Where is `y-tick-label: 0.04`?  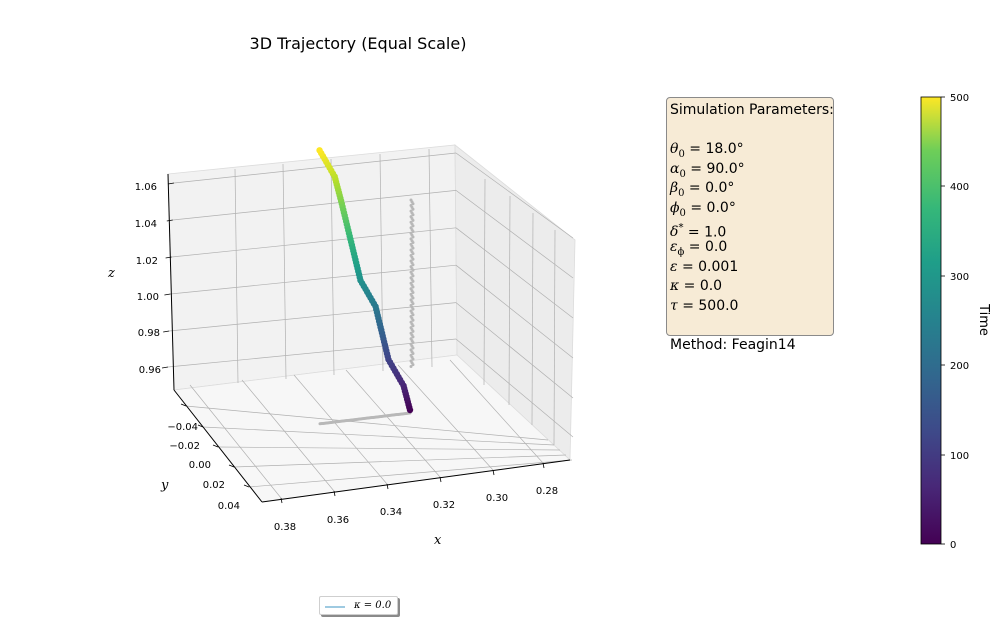
y-tick-label: 0.04 is located at coordinates (229, 506).